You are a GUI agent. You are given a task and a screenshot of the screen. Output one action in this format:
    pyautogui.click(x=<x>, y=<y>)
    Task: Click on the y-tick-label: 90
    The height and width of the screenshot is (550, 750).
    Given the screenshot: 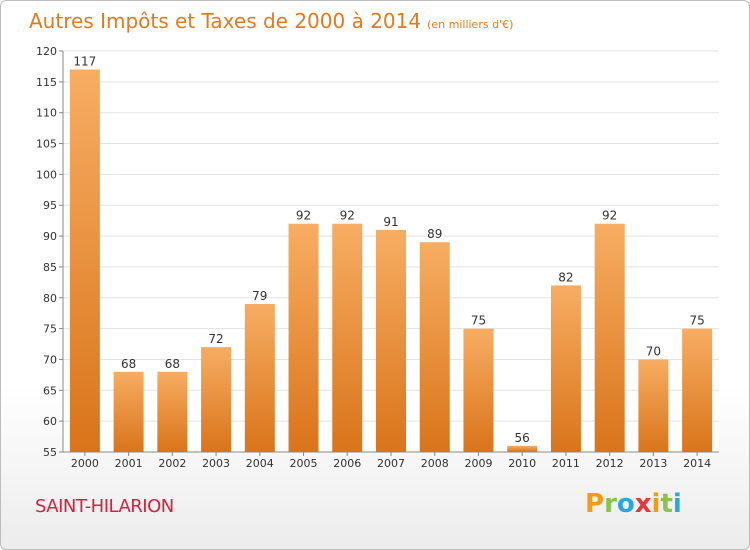 What is the action you would take?
    pyautogui.click(x=50, y=236)
    